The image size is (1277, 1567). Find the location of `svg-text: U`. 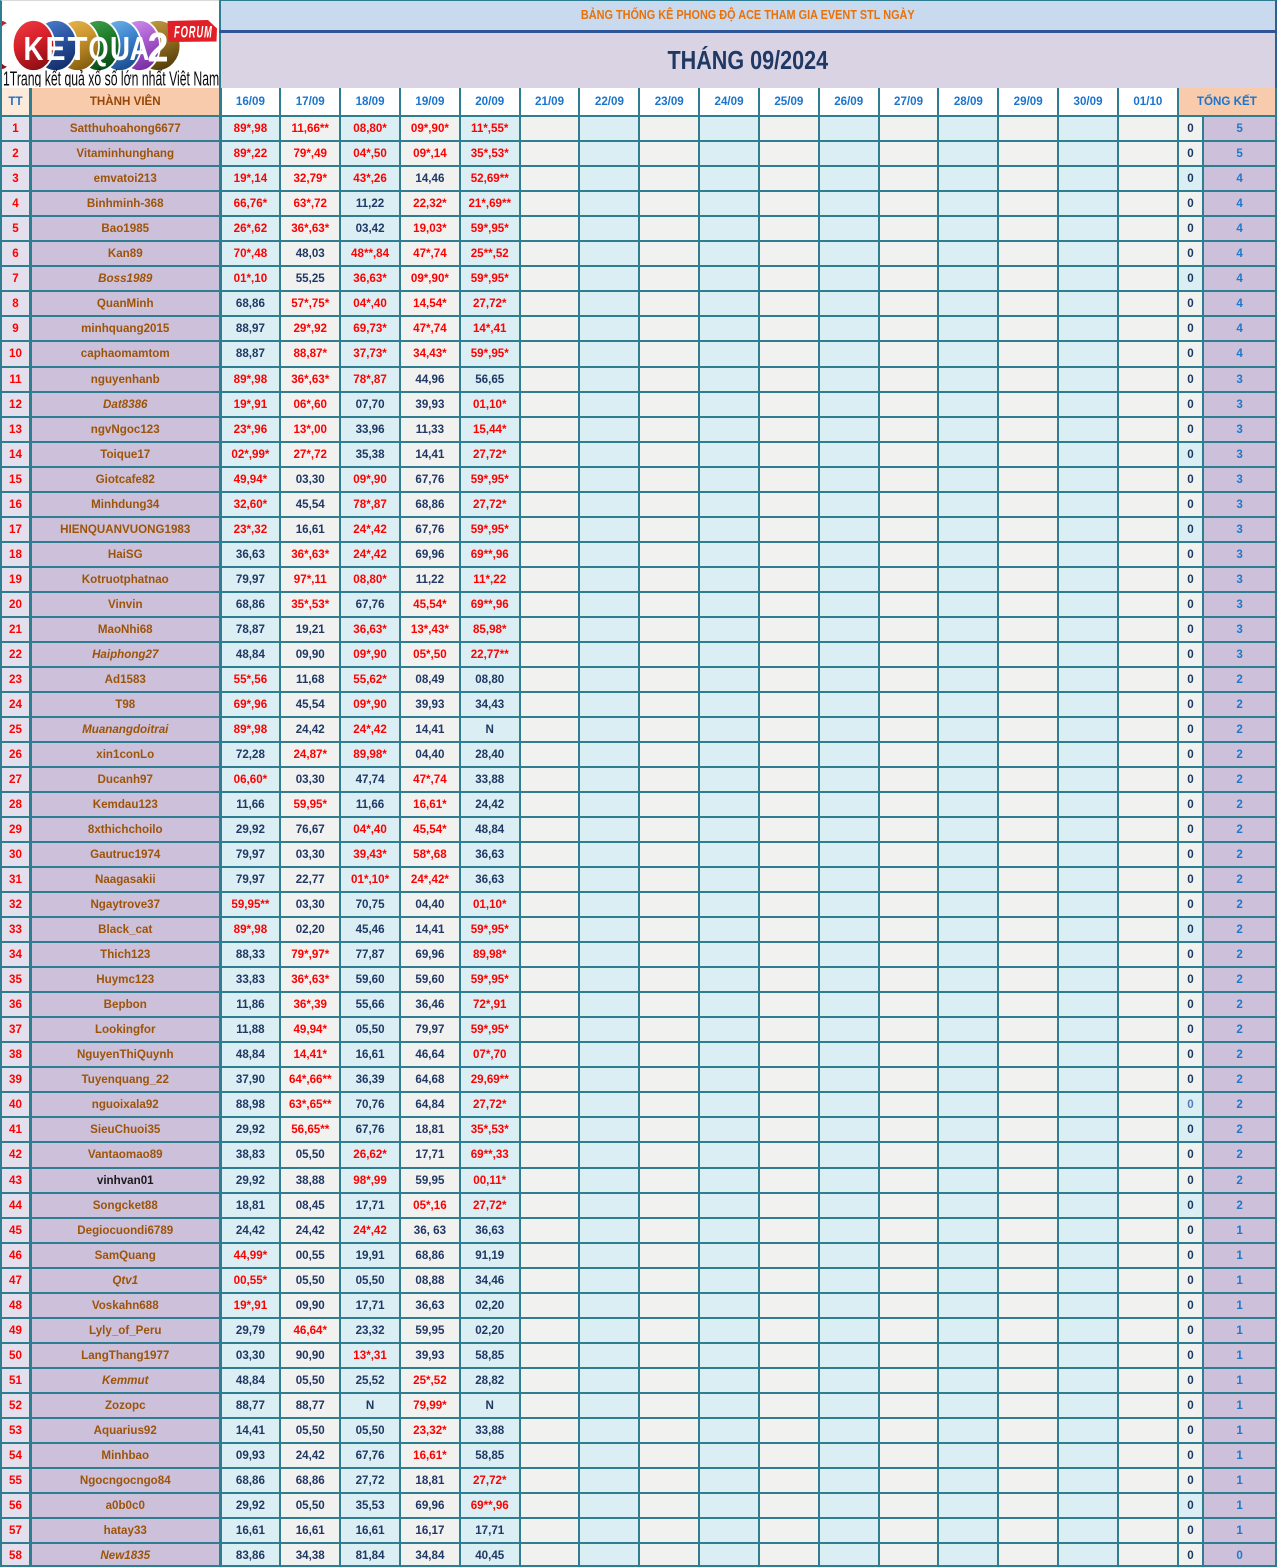

svg-text: U is located at coordinates (120, 48).